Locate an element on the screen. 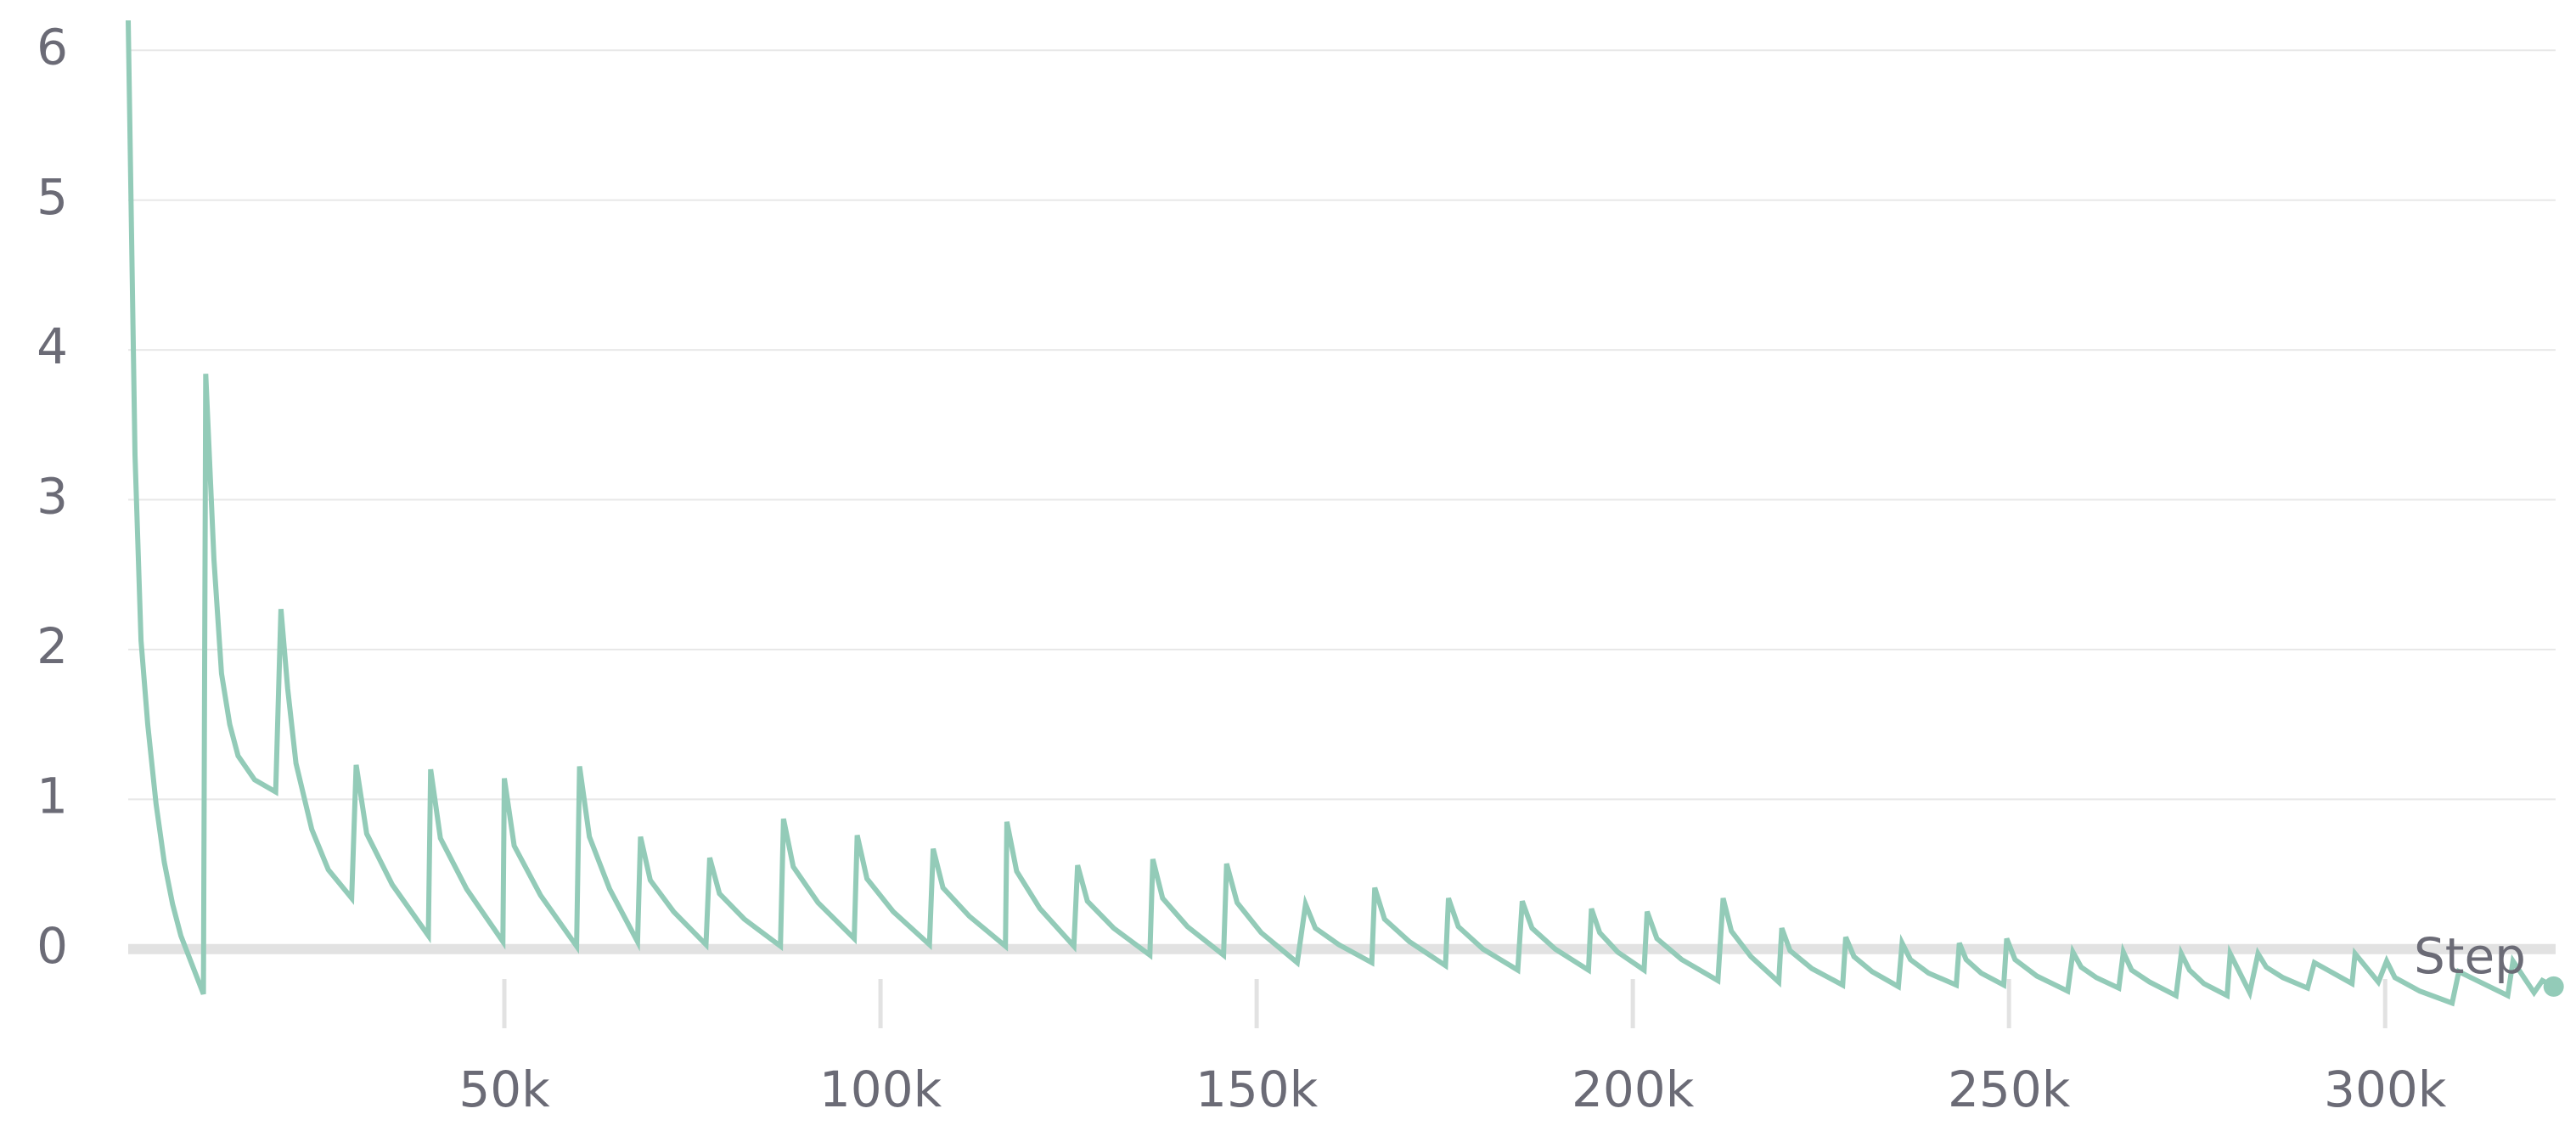  end-point is located at coordinates (2553, 986).